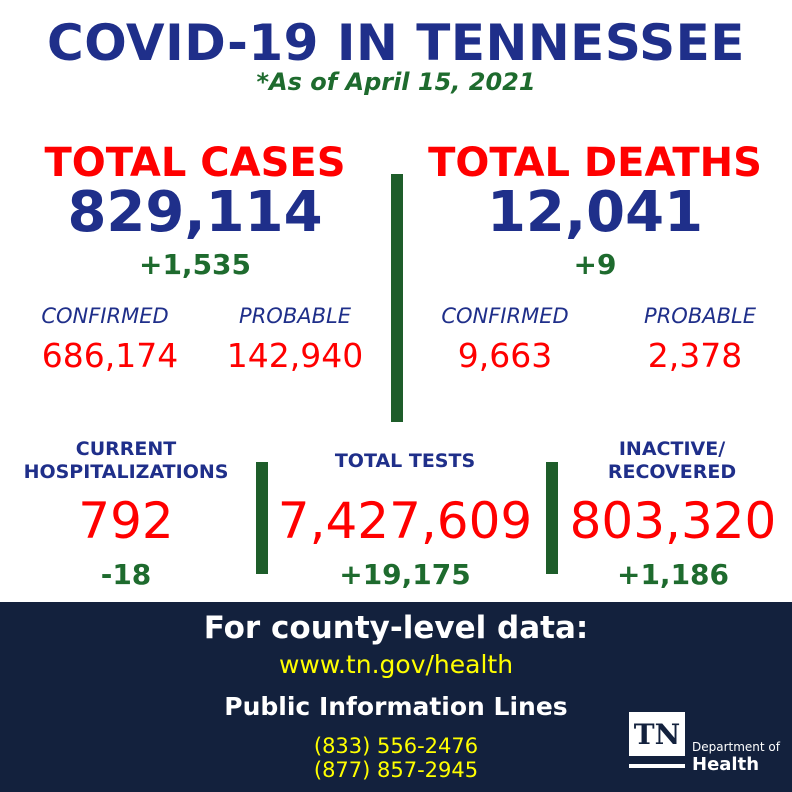 Image resolution: width=792 pixels, height=792 pixels. I want to click on total-tests-label: TOTAL TESTS, so click(405, 461).